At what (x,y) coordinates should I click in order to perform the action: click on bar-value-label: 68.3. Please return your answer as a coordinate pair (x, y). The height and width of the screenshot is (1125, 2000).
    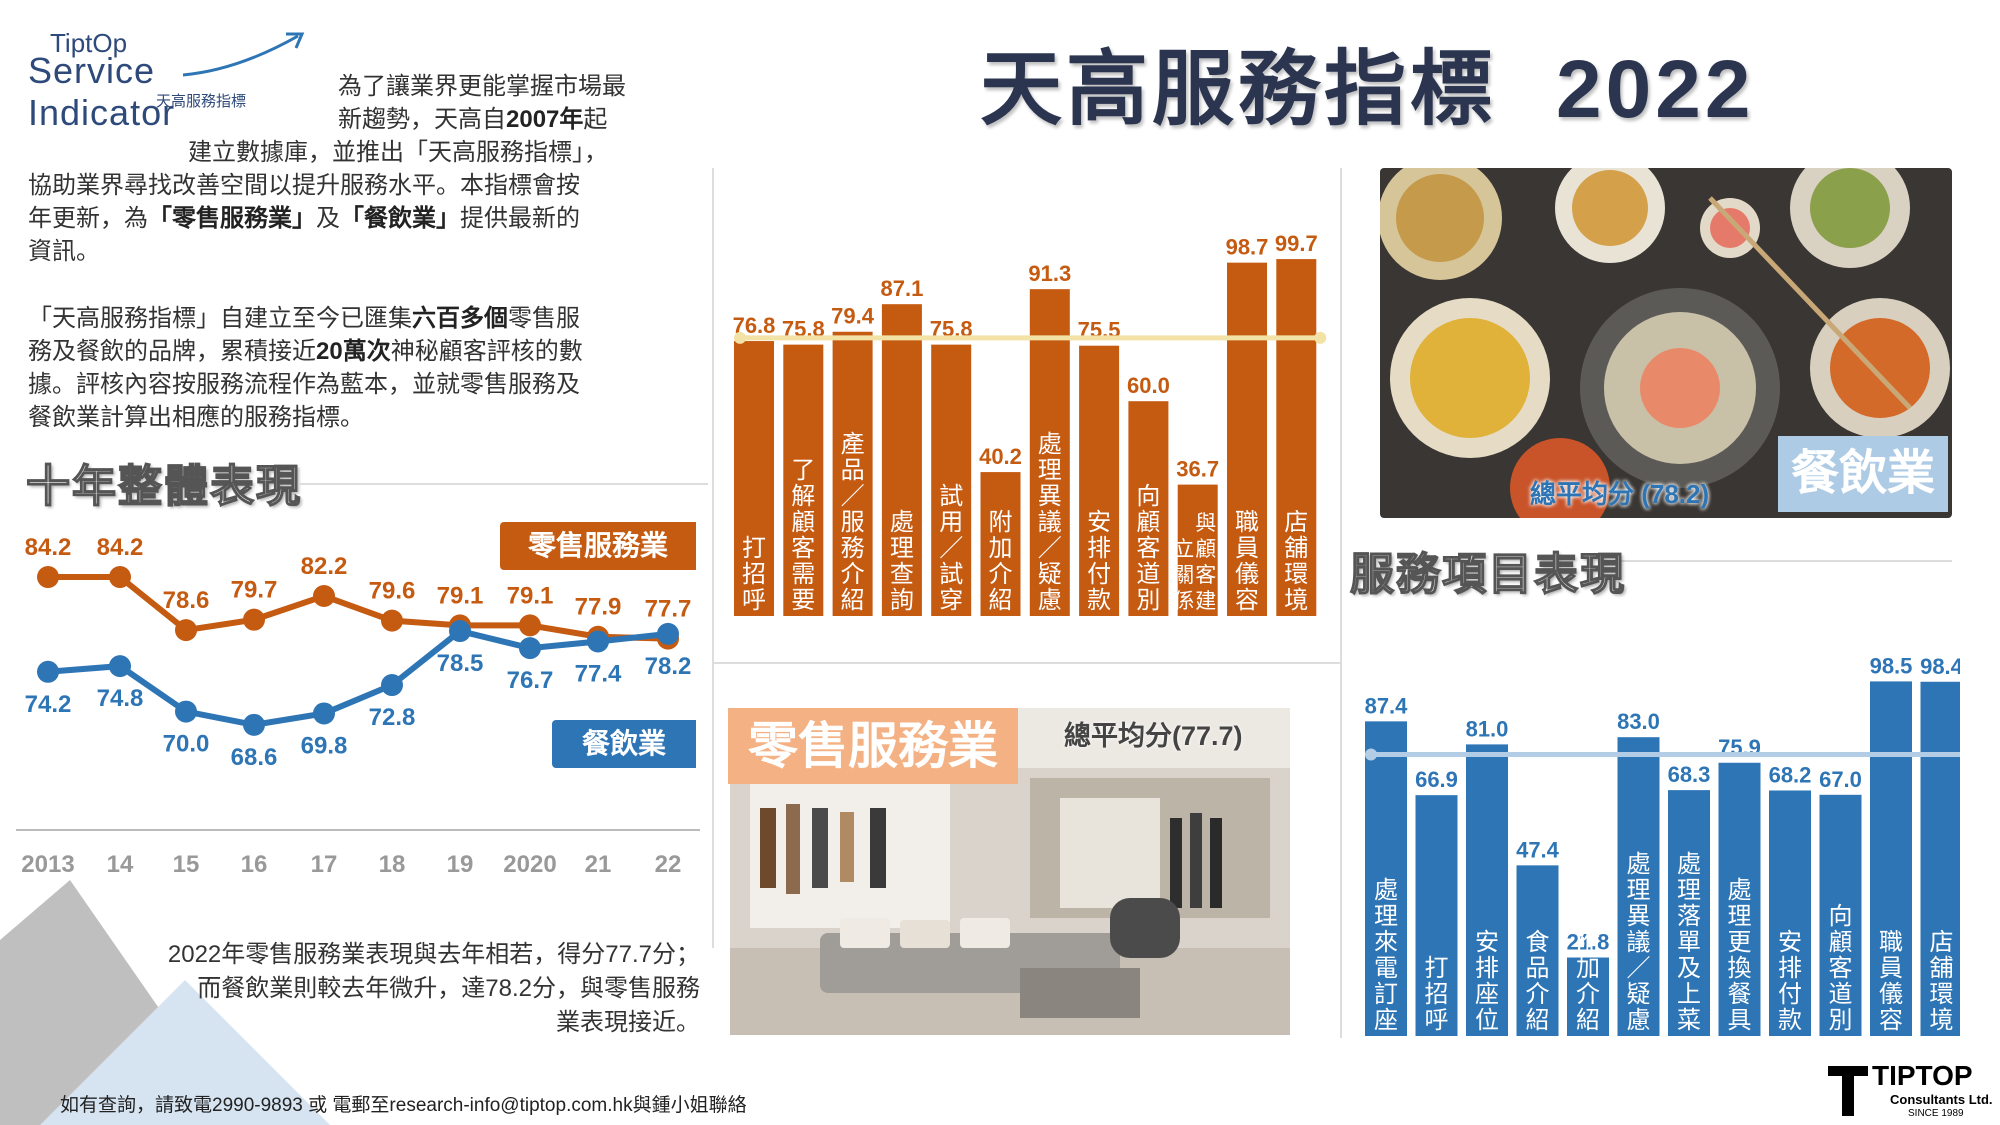
    Looking at the image, I should click on (1689, 774).